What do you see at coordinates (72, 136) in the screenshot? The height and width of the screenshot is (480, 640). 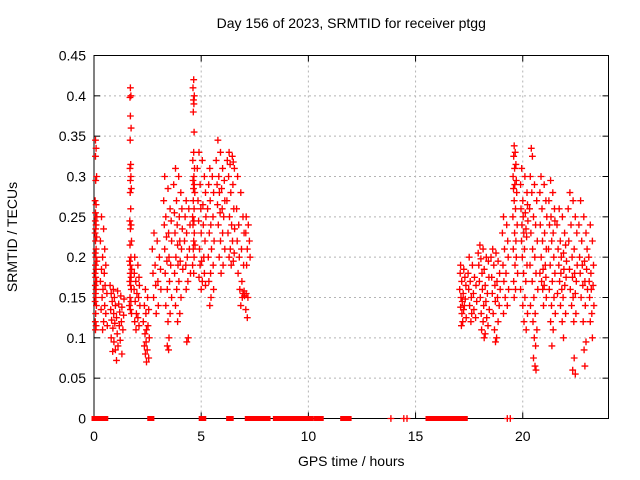 I see `y-tick-label: 0.35` at bounding box center [72, 136].